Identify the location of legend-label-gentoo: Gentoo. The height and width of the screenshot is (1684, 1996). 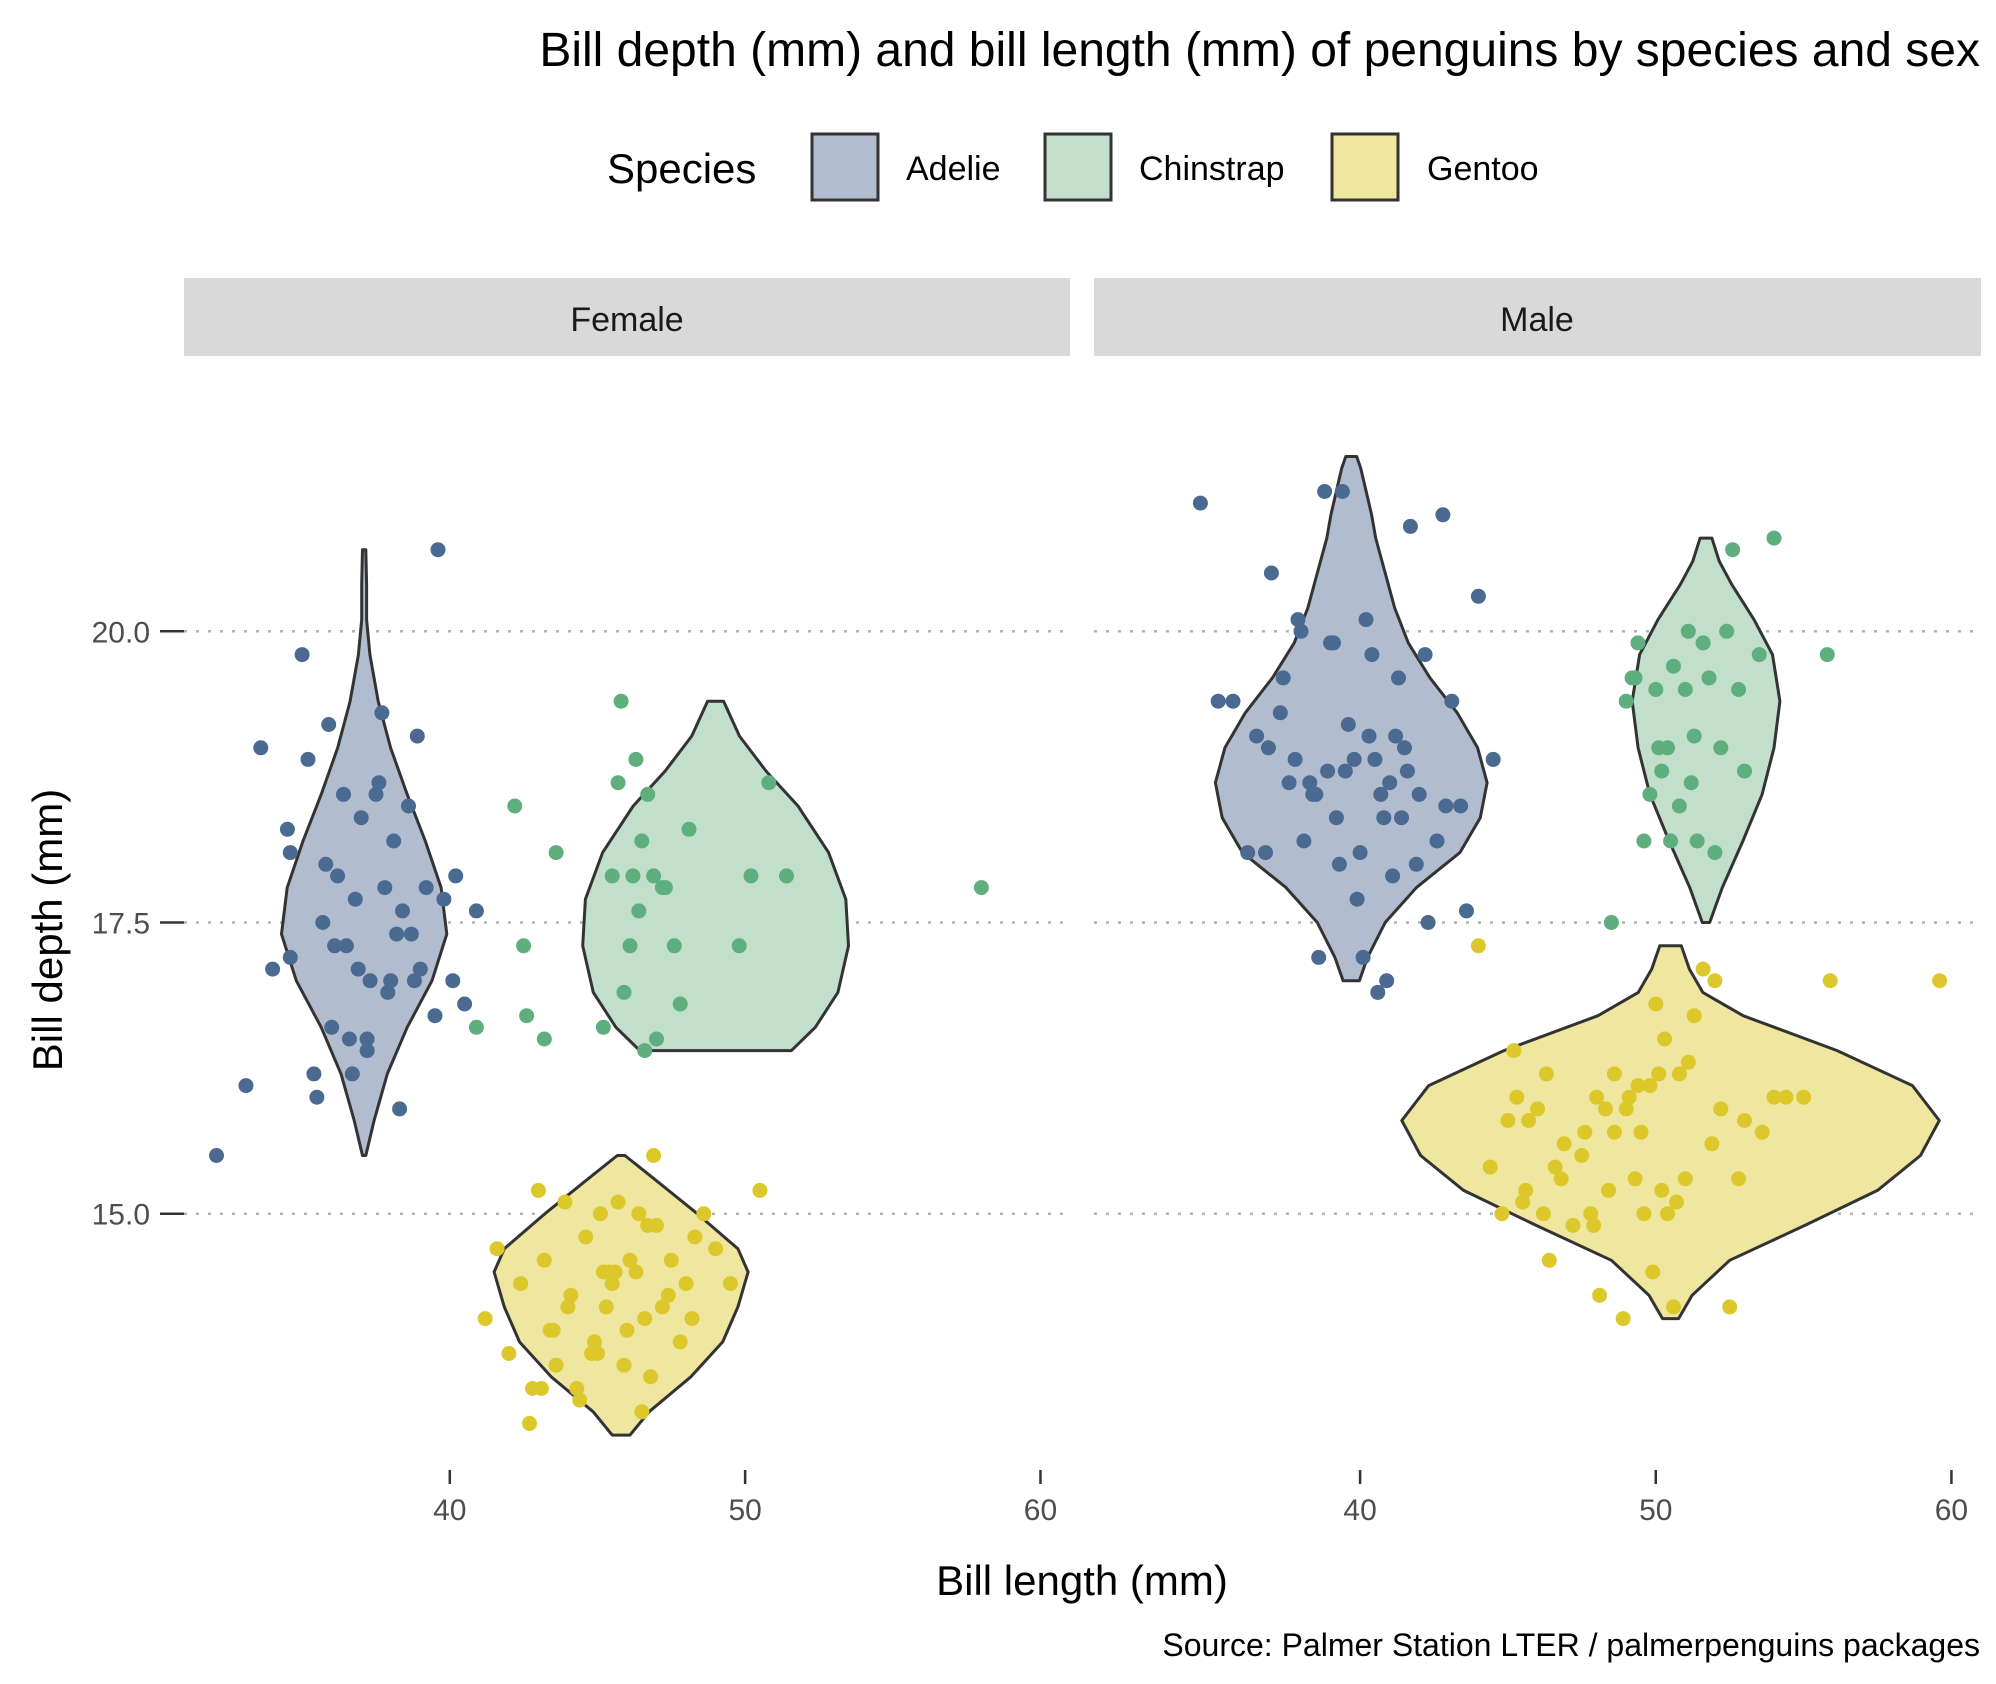
(1483, 169).